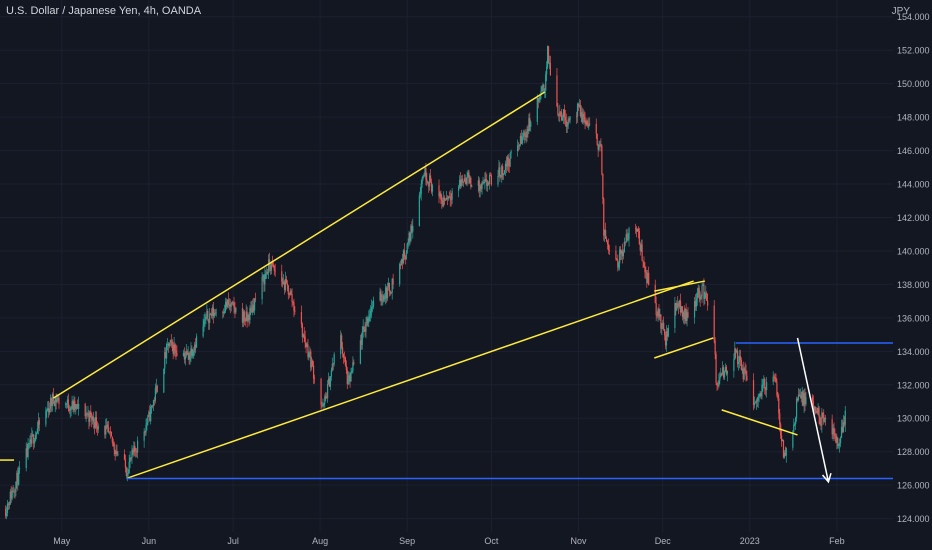 This screenshot has width=932, height=550. I want to click on time-tick-label: Dec, so click(663, 541).